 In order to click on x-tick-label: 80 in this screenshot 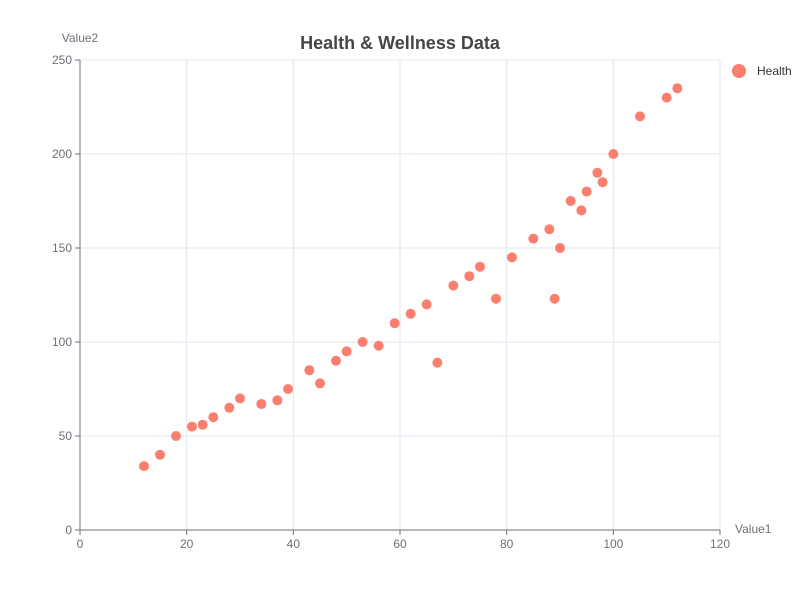, I will do `click(507, 544)`.